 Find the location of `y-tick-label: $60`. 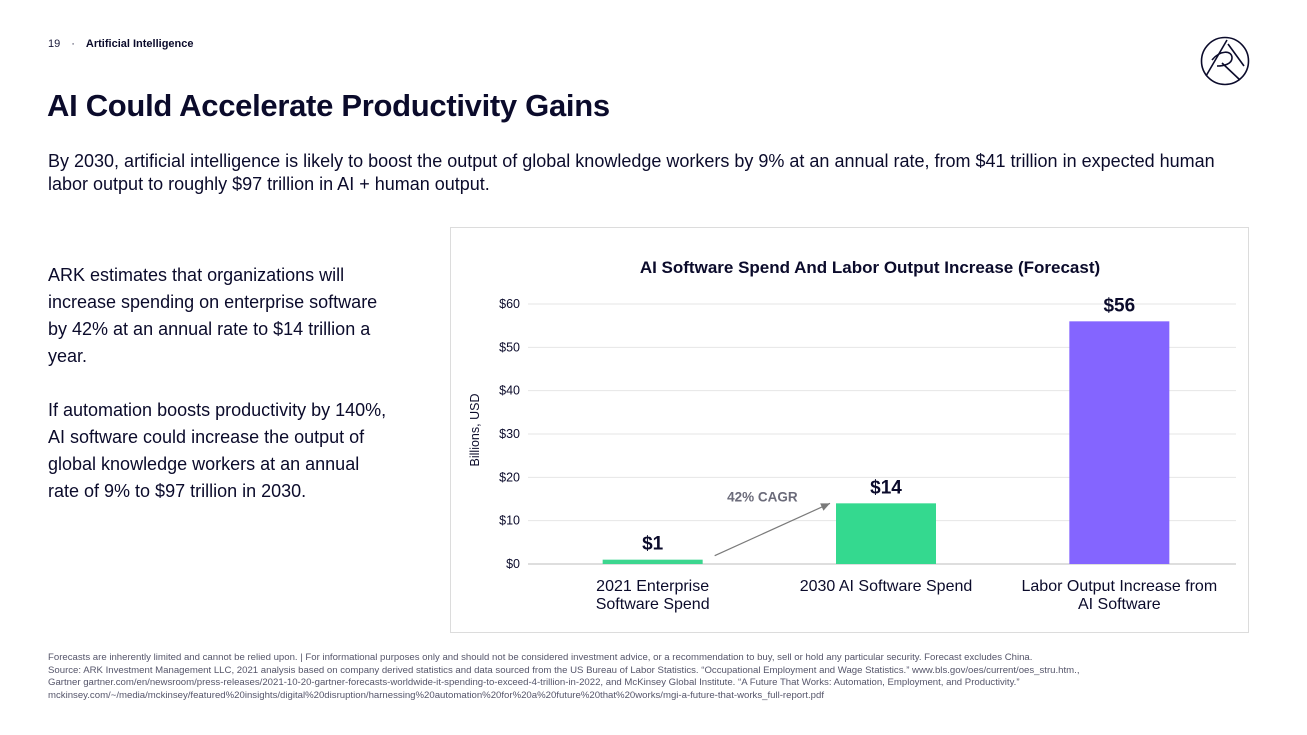

y-tick-label: $60 is located at coordinates (509, 304).